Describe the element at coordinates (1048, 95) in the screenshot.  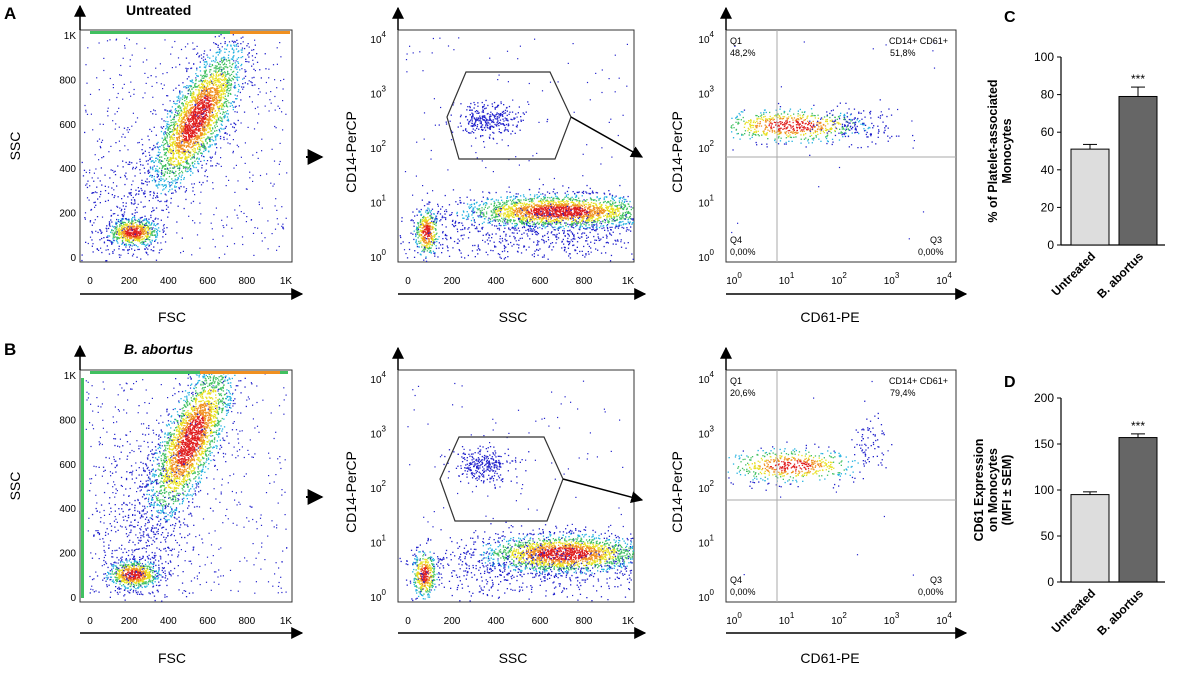
I see `y-tick-label: 80` at that location.